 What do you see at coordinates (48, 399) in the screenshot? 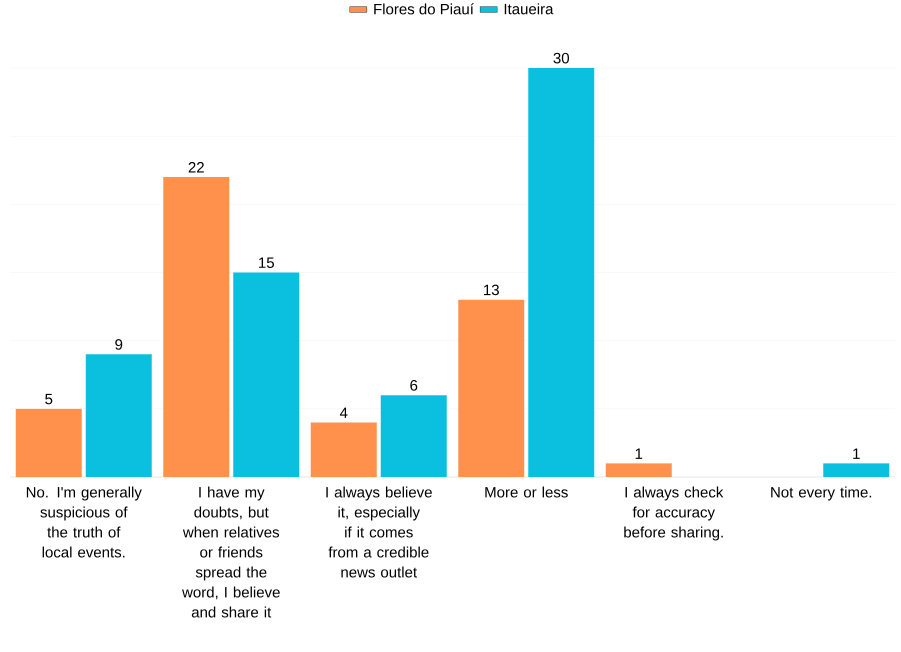
I see `data-label: 5` at bounding box center [48, 399].